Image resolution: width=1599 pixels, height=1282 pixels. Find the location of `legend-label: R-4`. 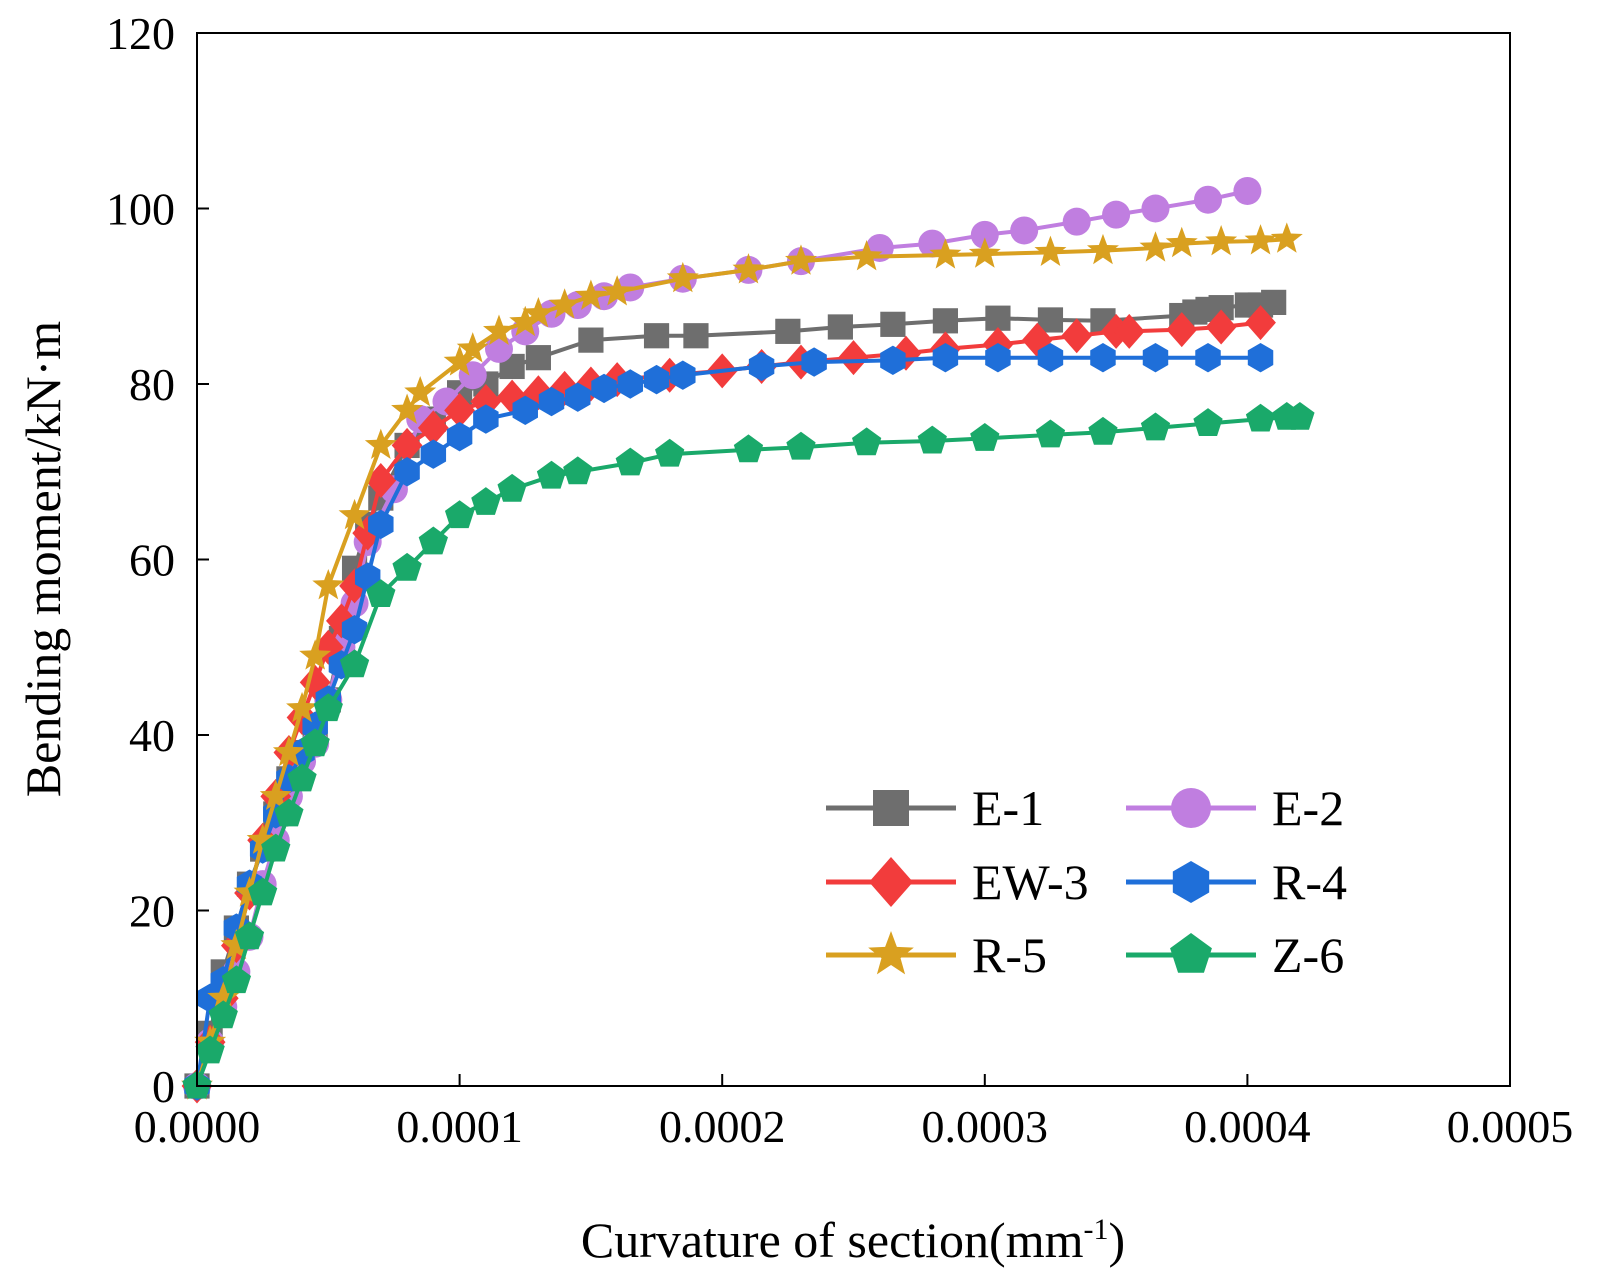

legend-label: R-4 is located at coordinates (1309, 882).